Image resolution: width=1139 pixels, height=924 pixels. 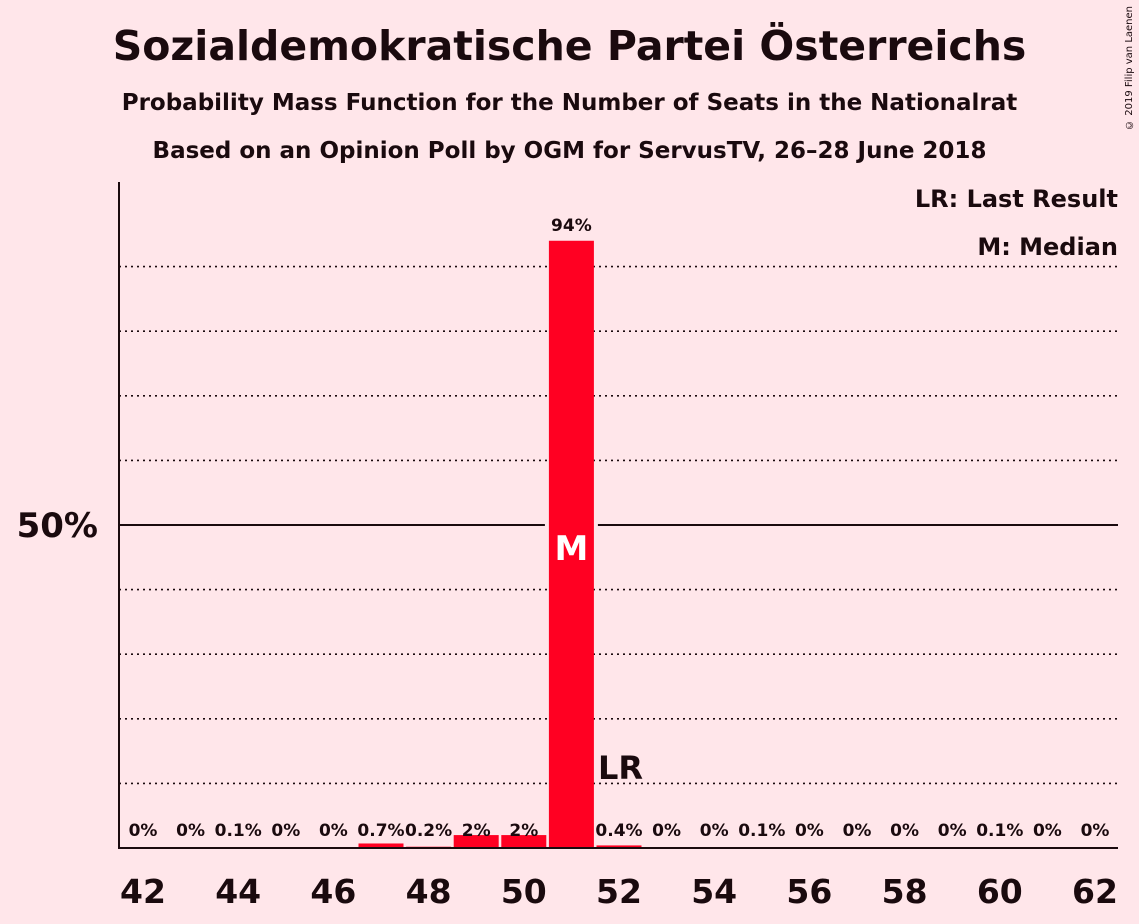 I want to click on x-tick-label-62: 62, so click(x=1095, y=891).